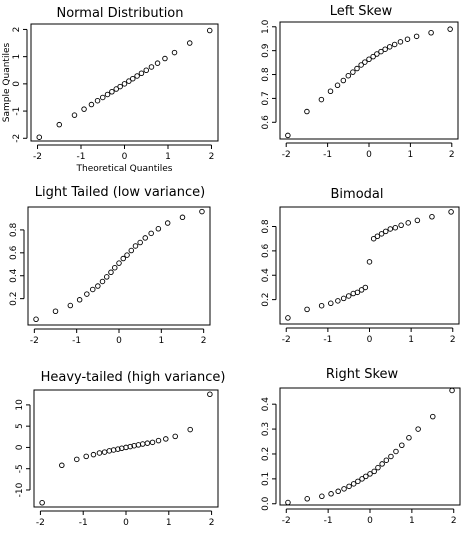  I want to click on panel-2: Left Skew -2 -1 0 1 2 0.6 0.7 0.8 0.9 1.0, so click(360, 82).